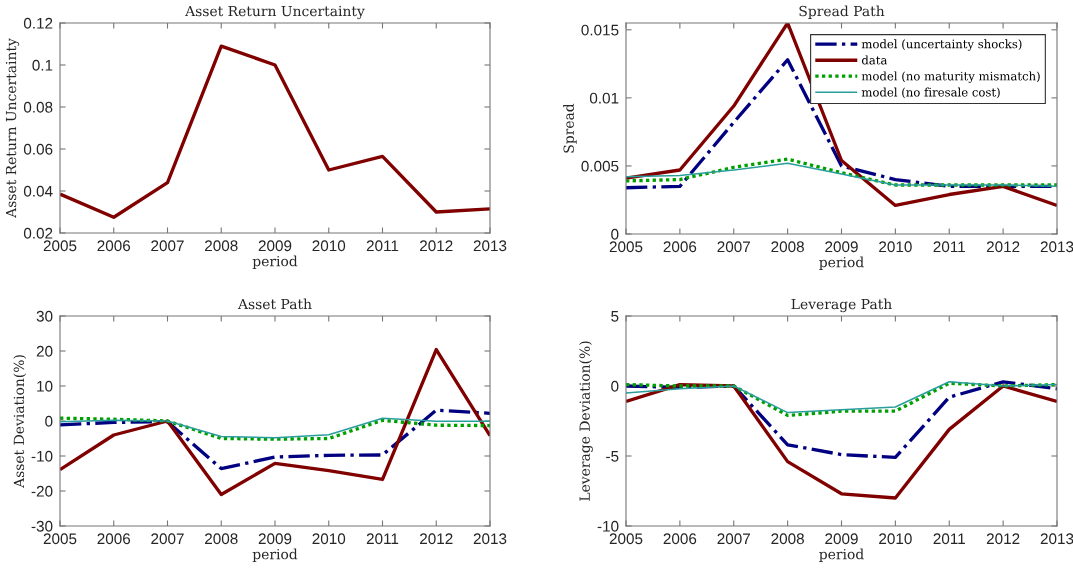  What do you see at coordinates (44, 316) in the screenshot?
I see `y-tick-label: 30` at bounding box center [44, 316].